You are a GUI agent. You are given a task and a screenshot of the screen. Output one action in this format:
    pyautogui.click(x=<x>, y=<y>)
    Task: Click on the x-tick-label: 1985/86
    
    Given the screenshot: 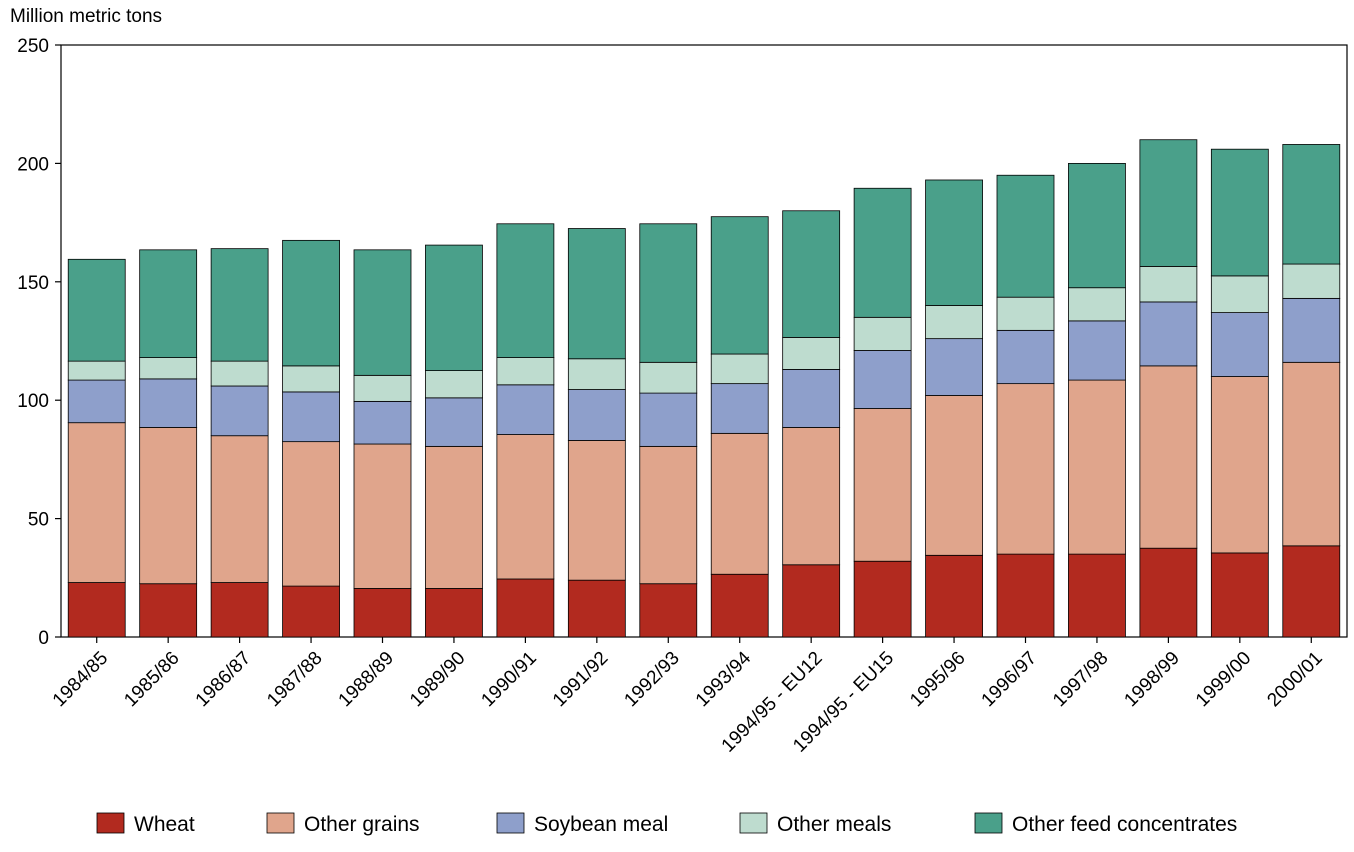 What is the action you would take?
    pyautogui.click(x=151, y=679)
    